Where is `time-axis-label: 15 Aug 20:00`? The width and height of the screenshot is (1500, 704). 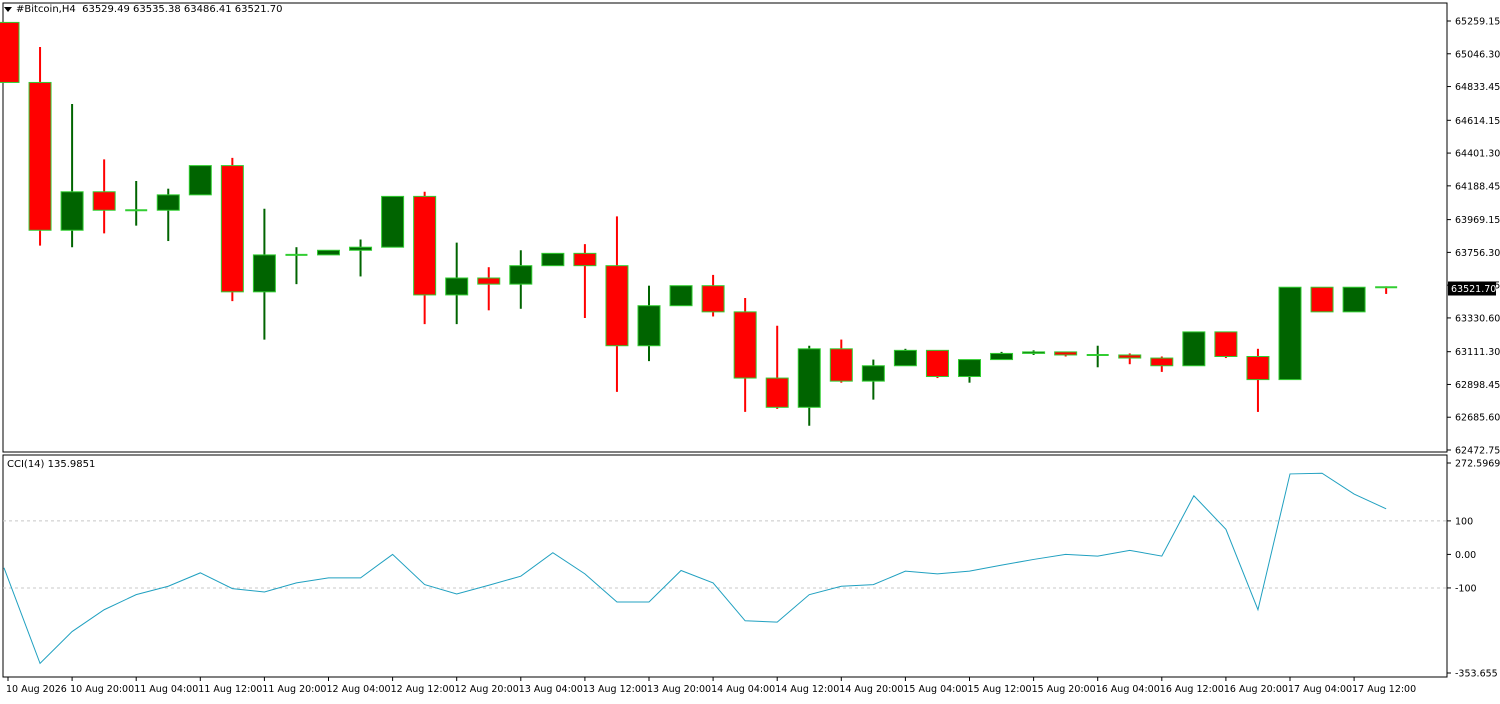
time-axis-label: 15 Aug 20:00 is located at coordinates (1064, 689).